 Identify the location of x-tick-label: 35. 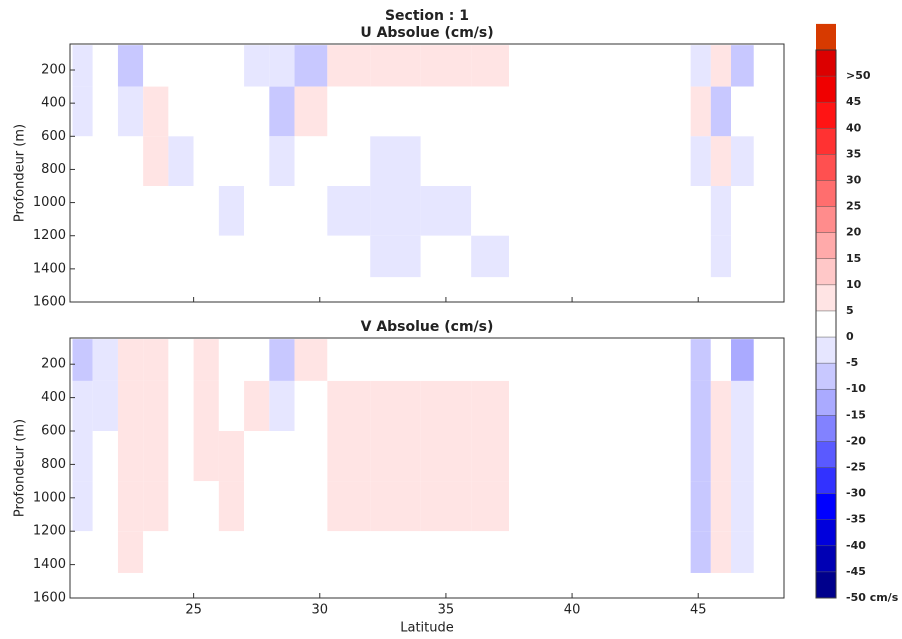
(446, 610).